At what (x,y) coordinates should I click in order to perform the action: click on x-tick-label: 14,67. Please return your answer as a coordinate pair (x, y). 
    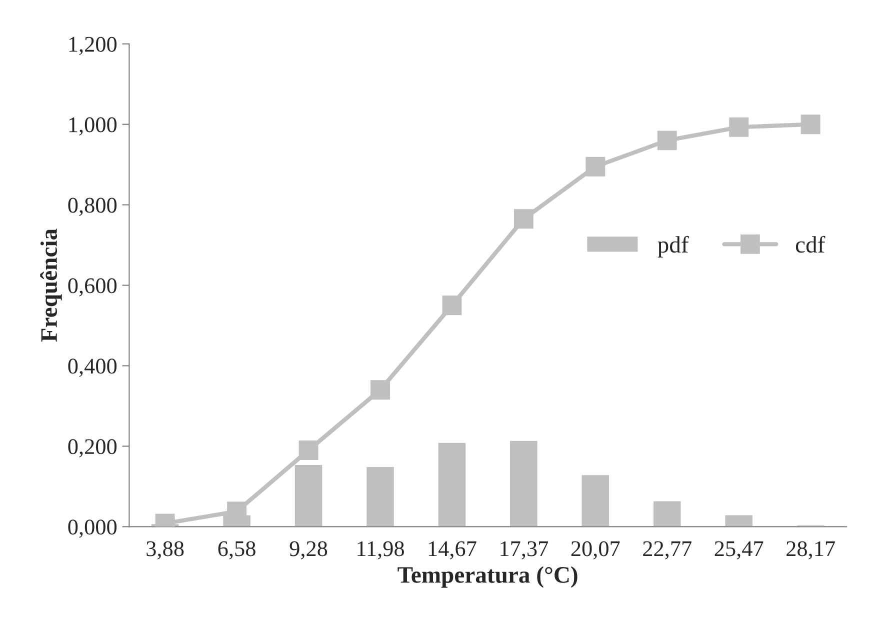
    Looking at the image, I should click on (452, 550).